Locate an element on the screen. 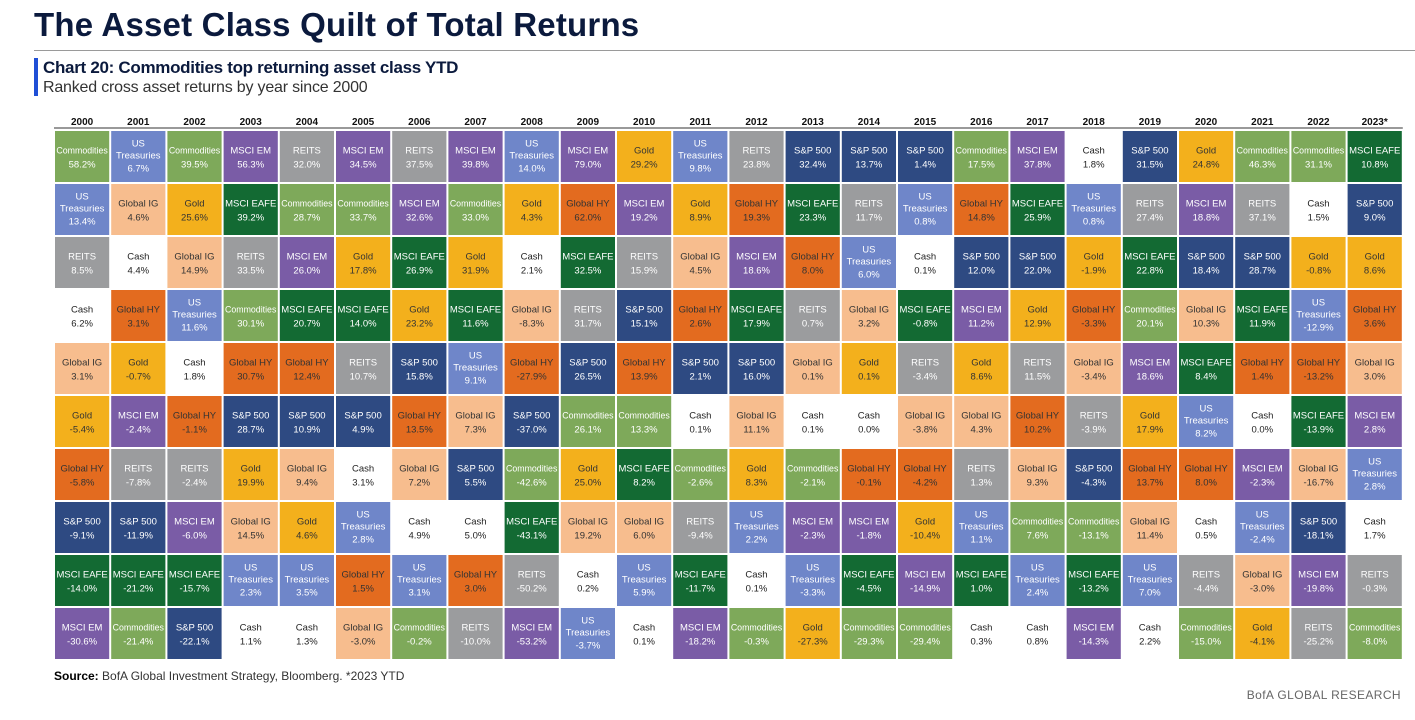 The width and height of the screenshot is (1415, 720). return-value: 6.2% is located at coordinates (82, 324).